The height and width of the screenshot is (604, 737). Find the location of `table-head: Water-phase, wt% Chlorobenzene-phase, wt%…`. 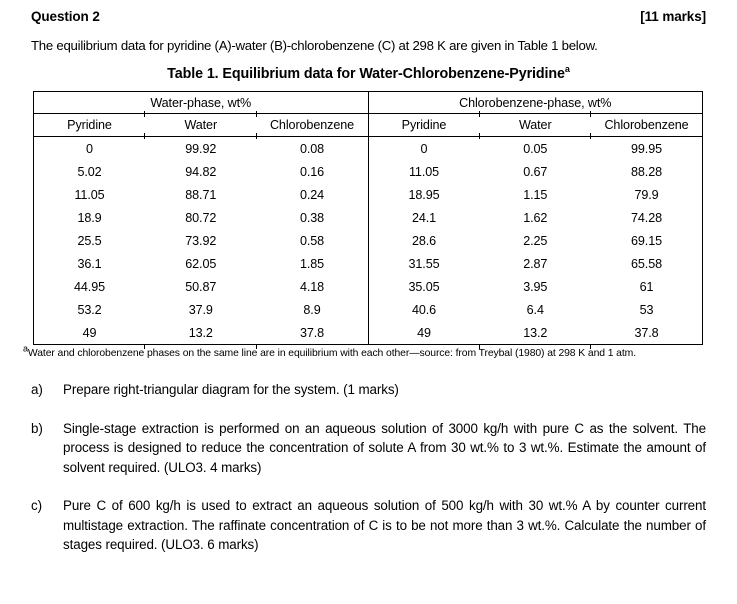

table-head: Water-phase, wt% Chlorobenzene-phase, wt%… is located at coordinates (368, 115).